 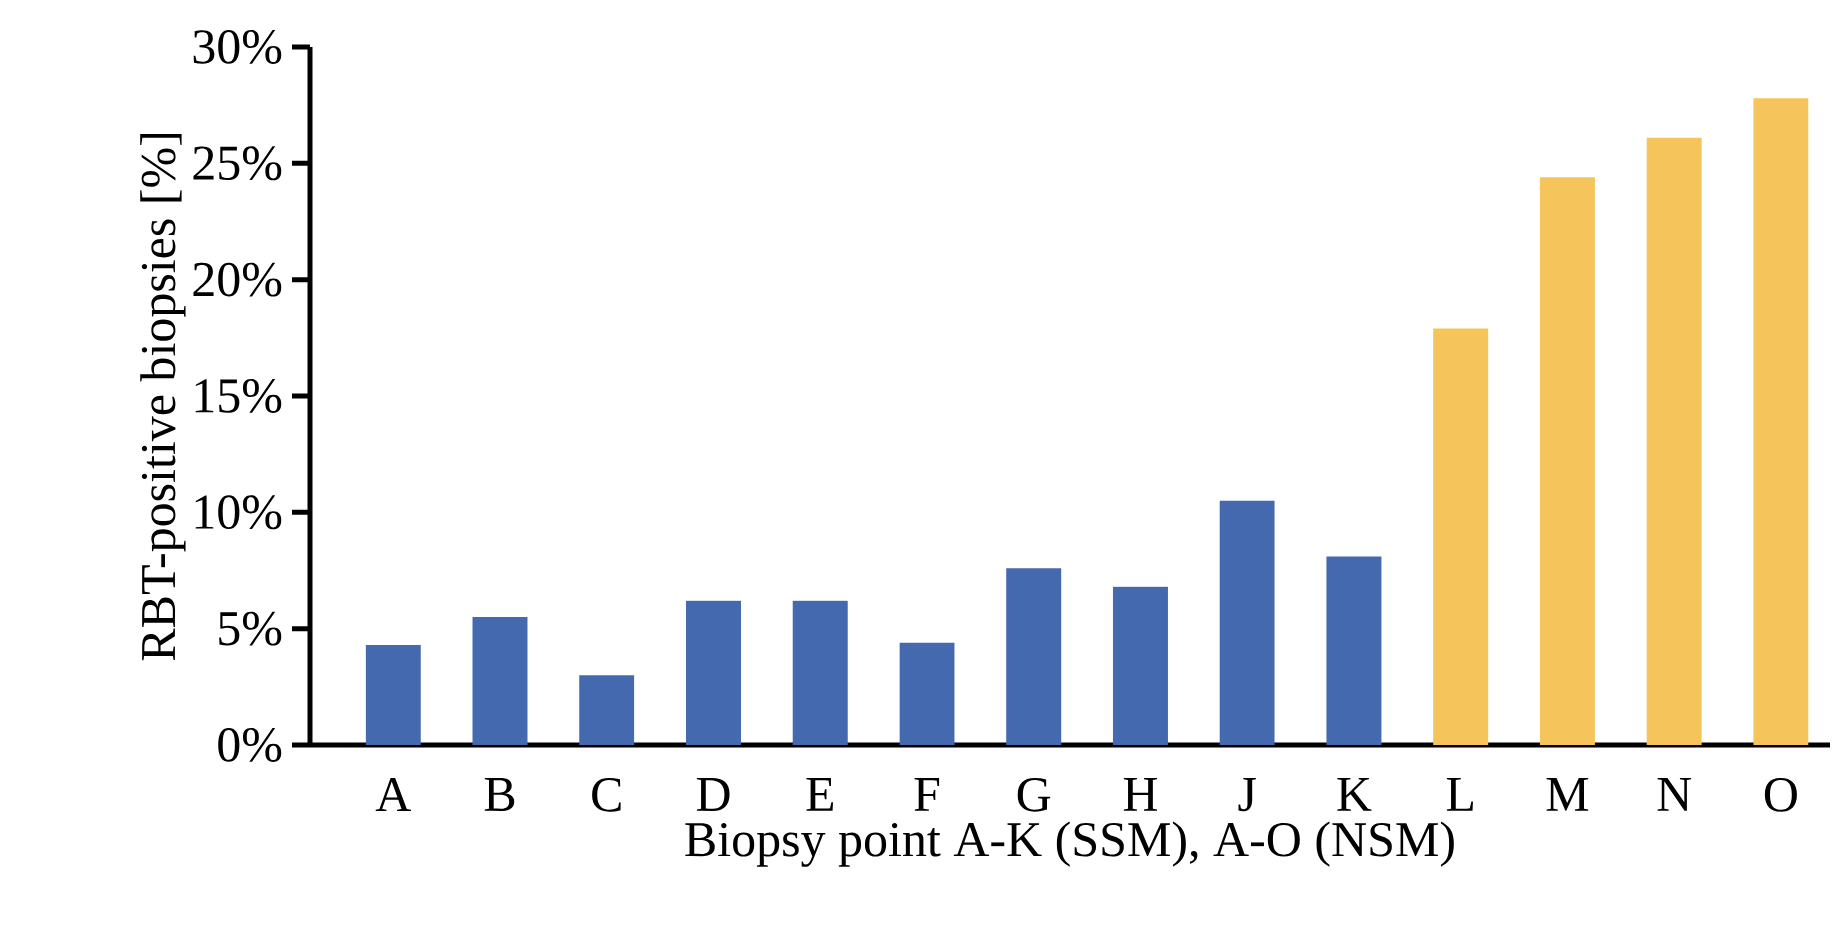 I want to click on y-tick-label: 5%, so click(x=250, y=628).